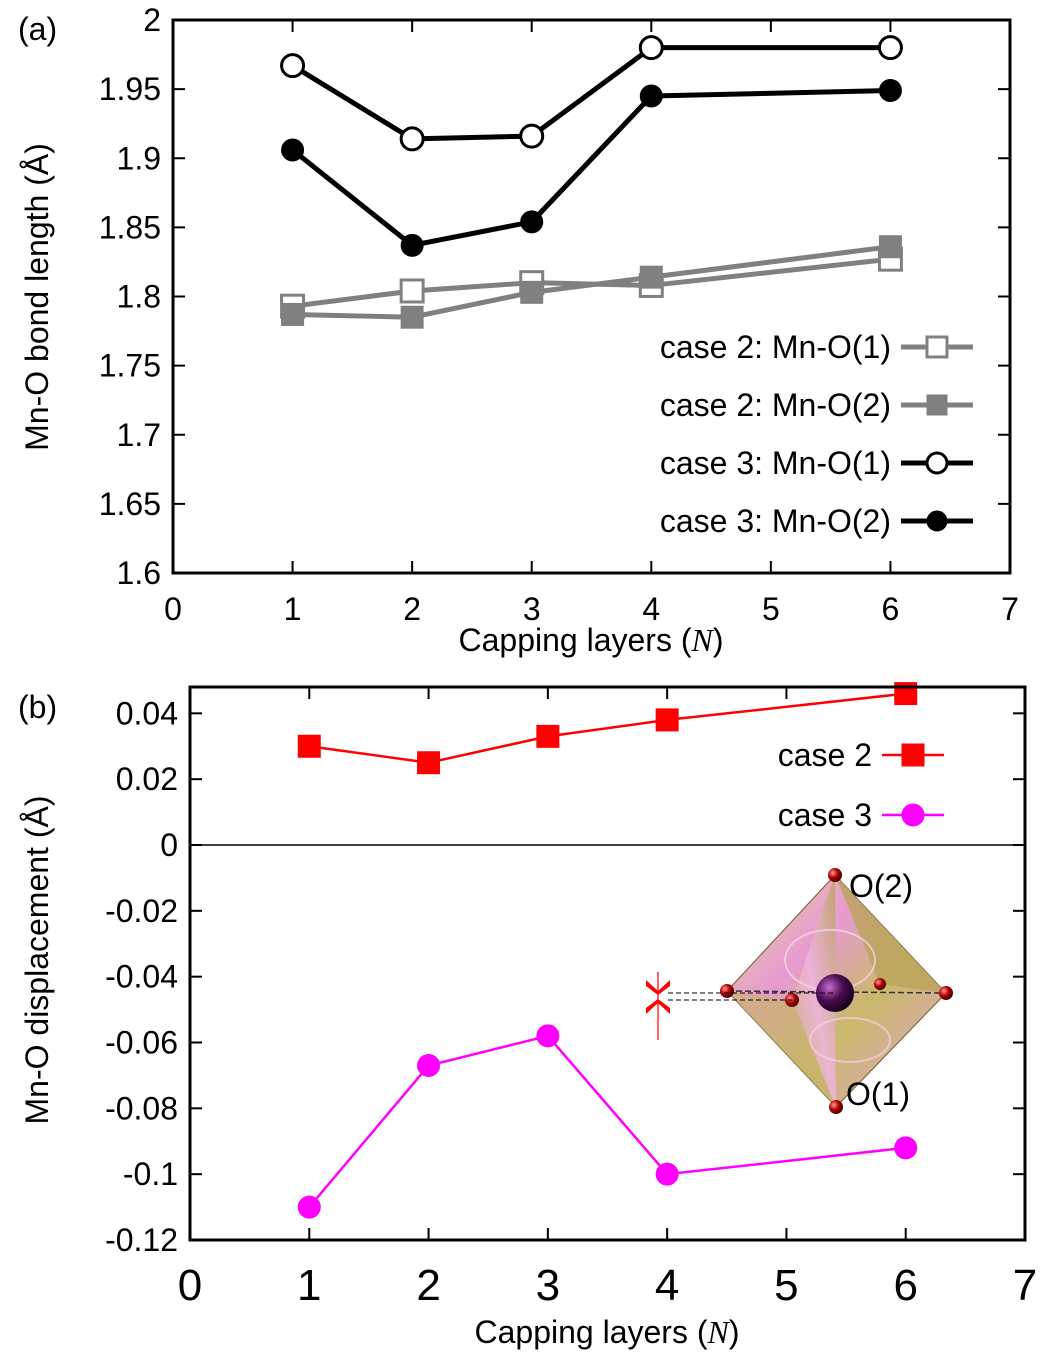 The width and height of the screenshot is (1046, 1359). I want to click on y-tick-label: 1.65, so click(130, 504).